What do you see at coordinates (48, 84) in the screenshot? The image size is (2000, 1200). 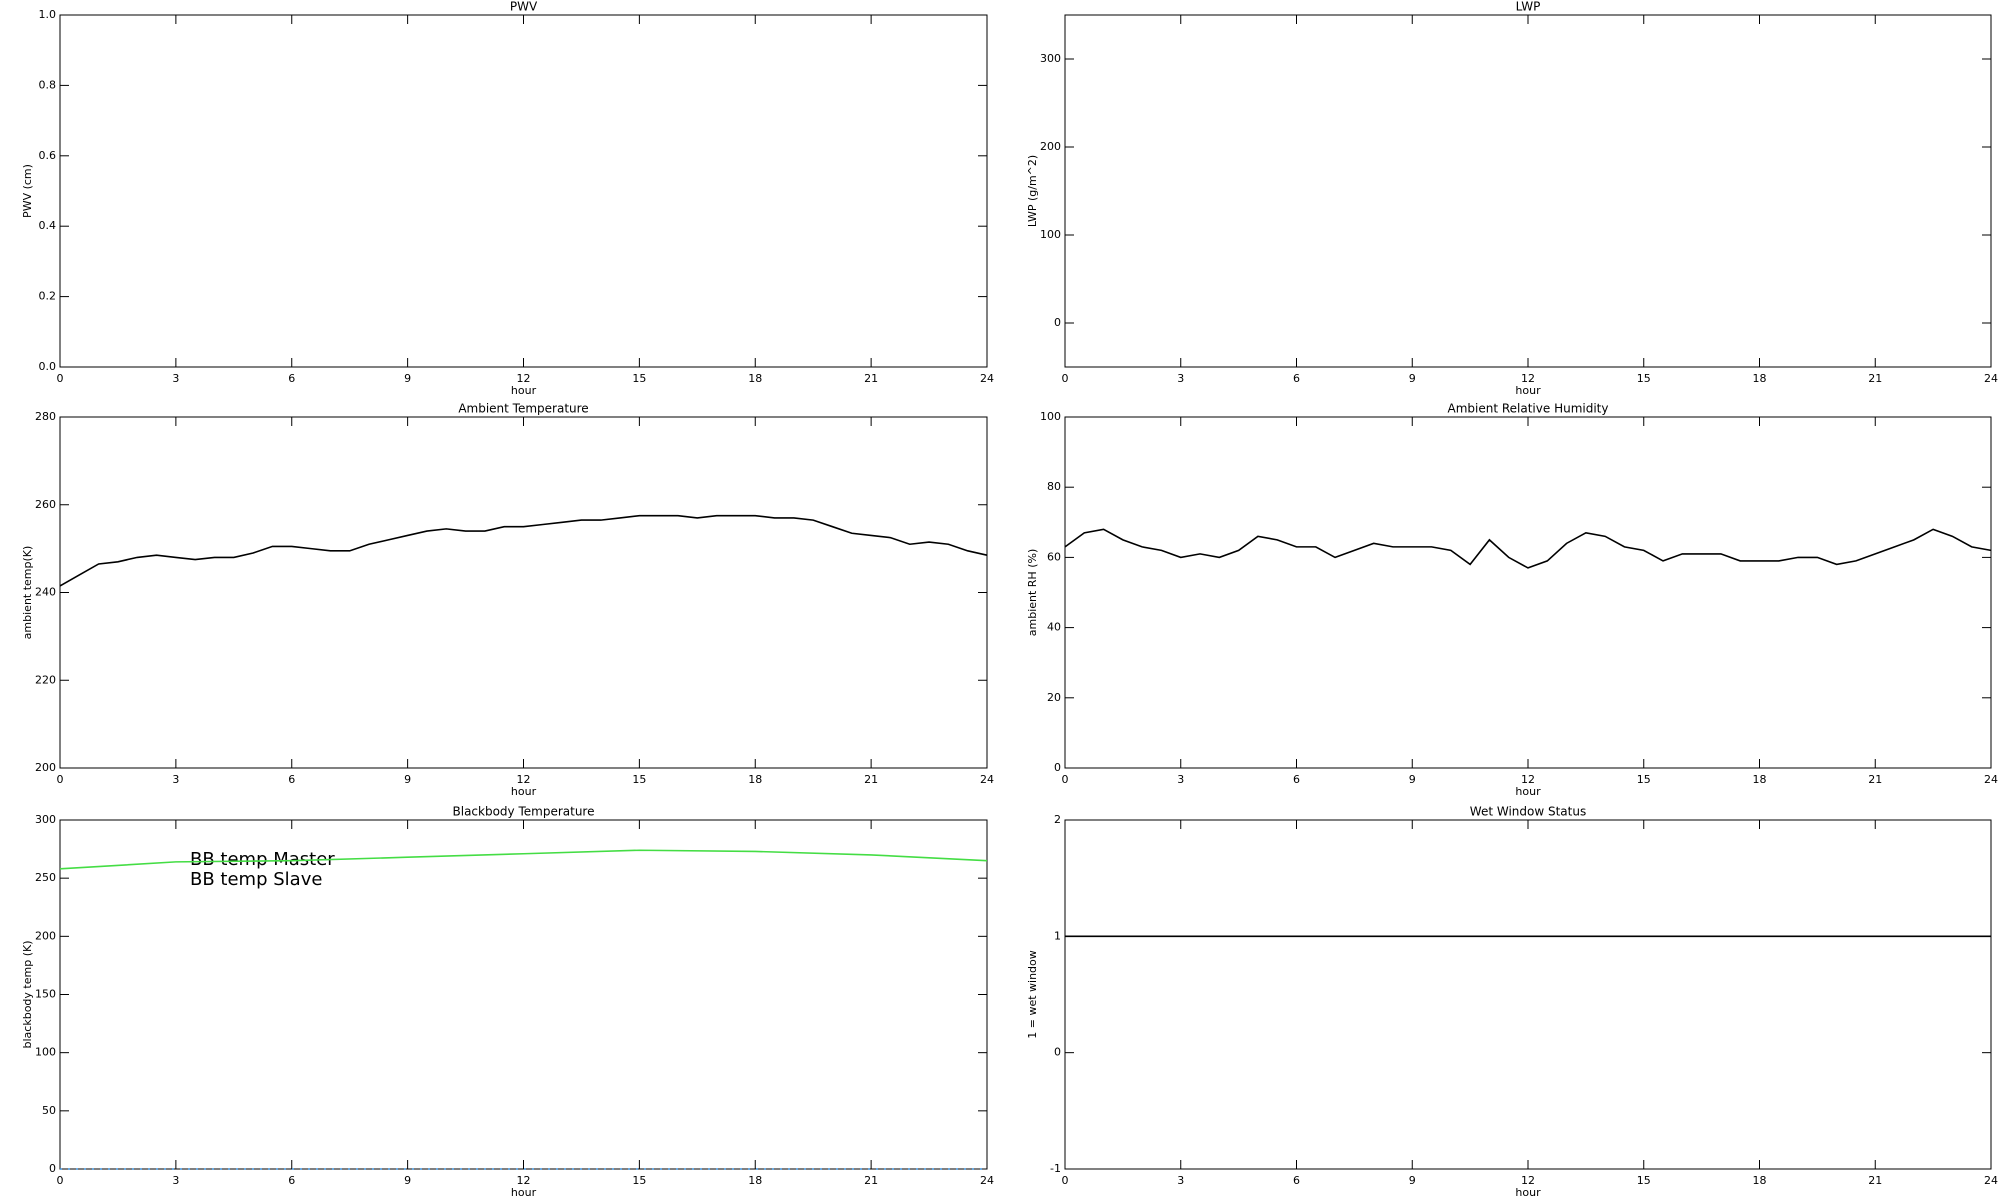 I see `y-tick-label: 0.8` at bounding box center [48, 84].